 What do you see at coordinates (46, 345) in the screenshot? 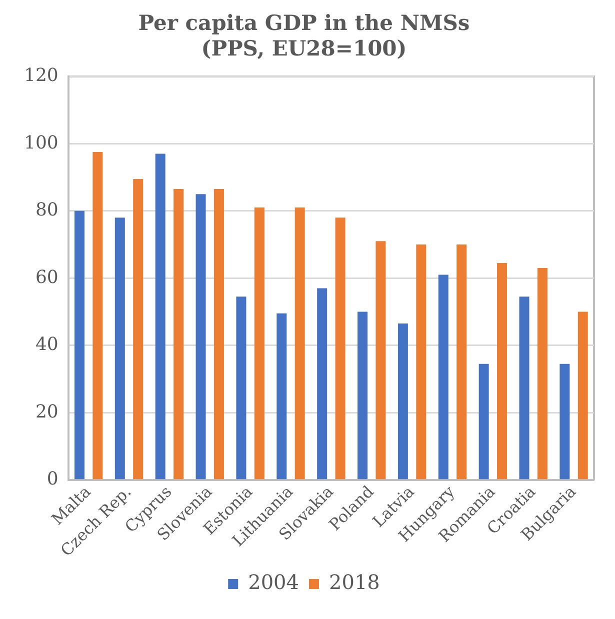
I see `y-tick-label: 40` at bounding box center [46, 345].